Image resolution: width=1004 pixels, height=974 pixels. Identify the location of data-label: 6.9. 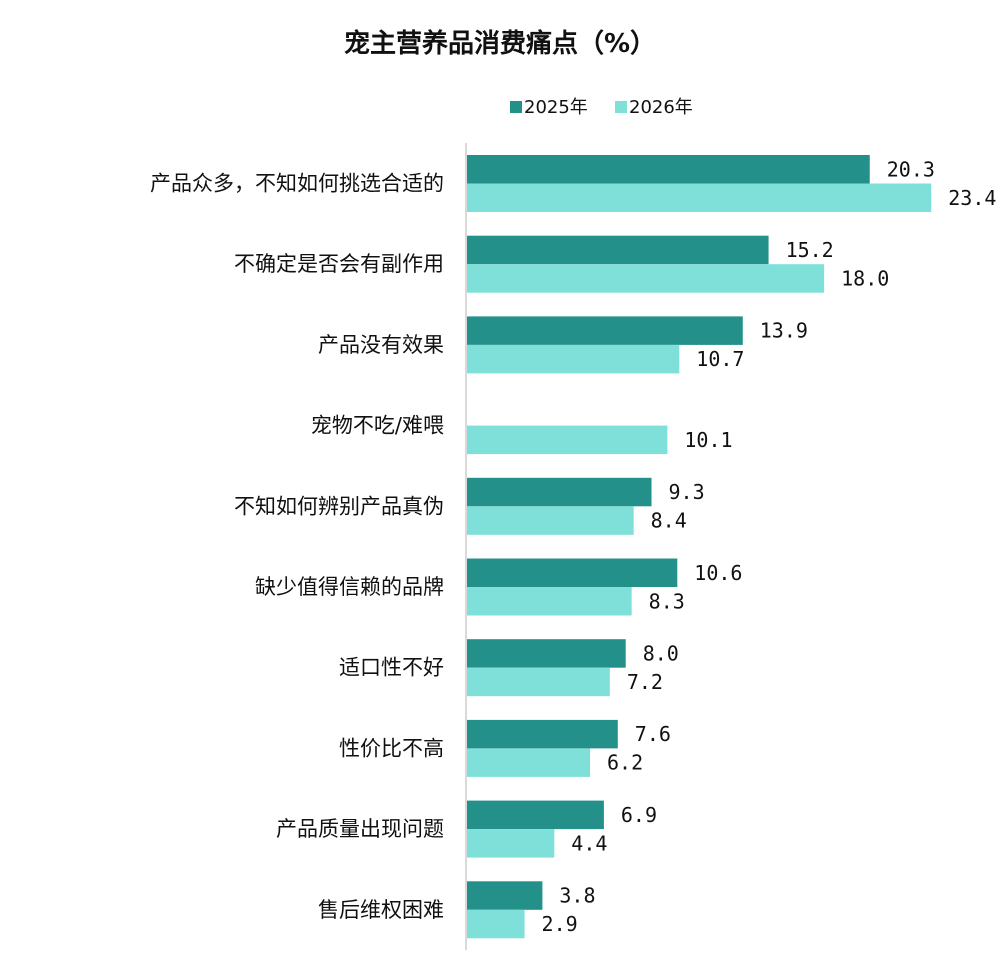
(639, 815).